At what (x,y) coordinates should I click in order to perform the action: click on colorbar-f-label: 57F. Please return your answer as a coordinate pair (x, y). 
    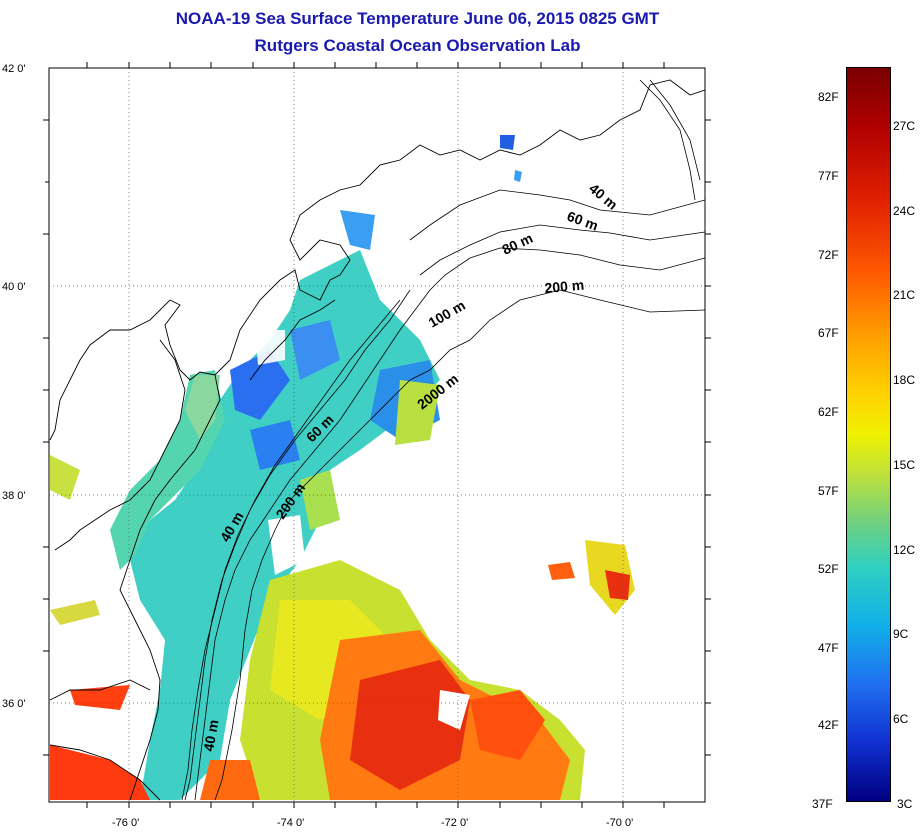
    Looking at the image, I should click on (828, 491).